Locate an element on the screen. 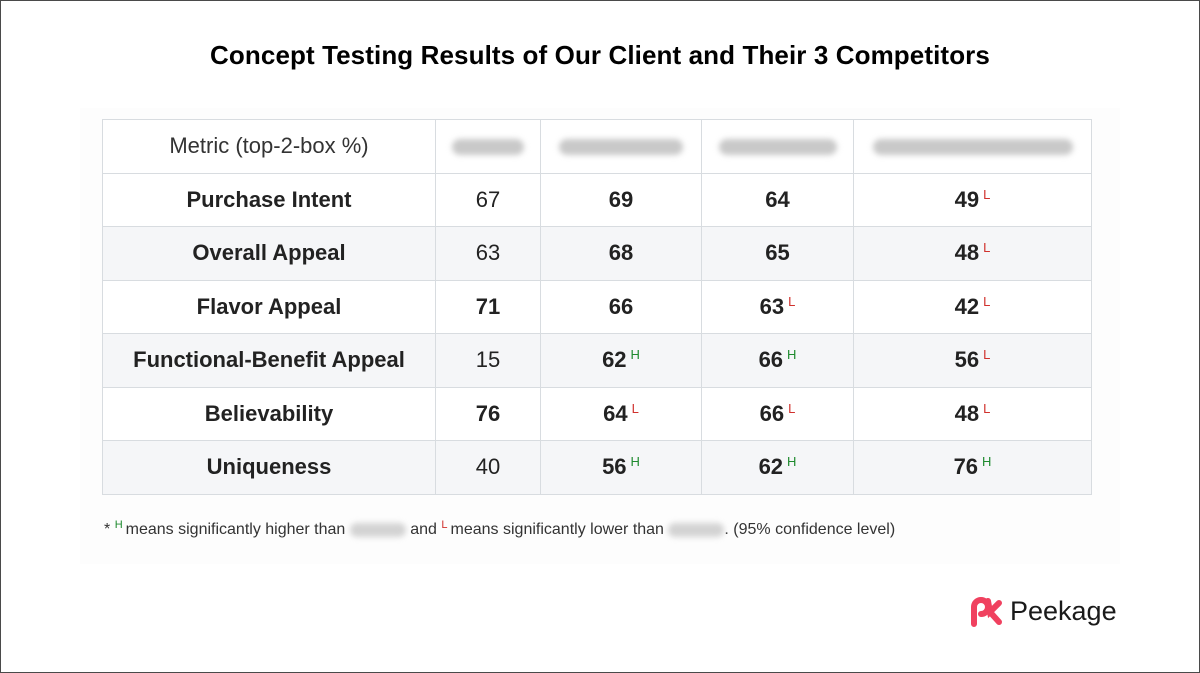 The image size is (1200, 673). value-cell: 69 is located at coordinates (621, 199).